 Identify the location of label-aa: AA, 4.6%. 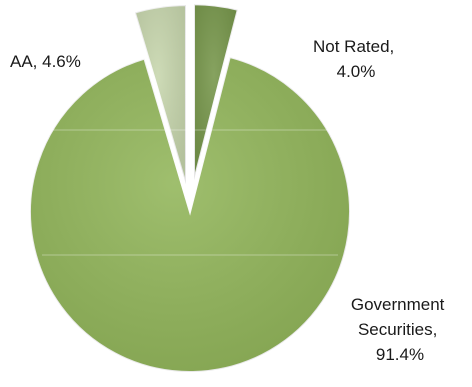
(45, 61).